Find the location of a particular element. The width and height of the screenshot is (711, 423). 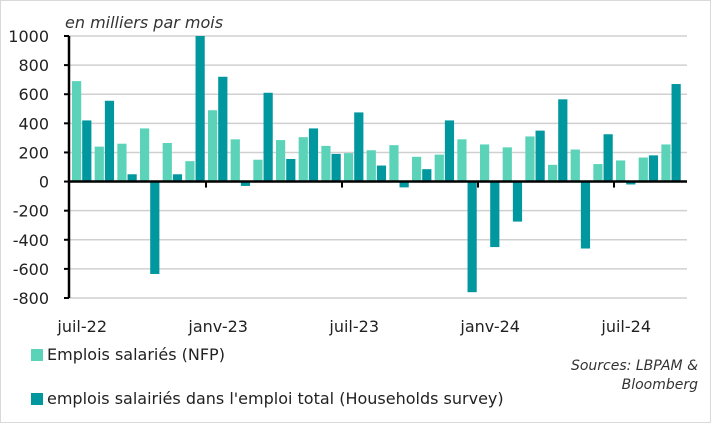

x-tick-label: janv-23 is located at coordinates (217, 326).